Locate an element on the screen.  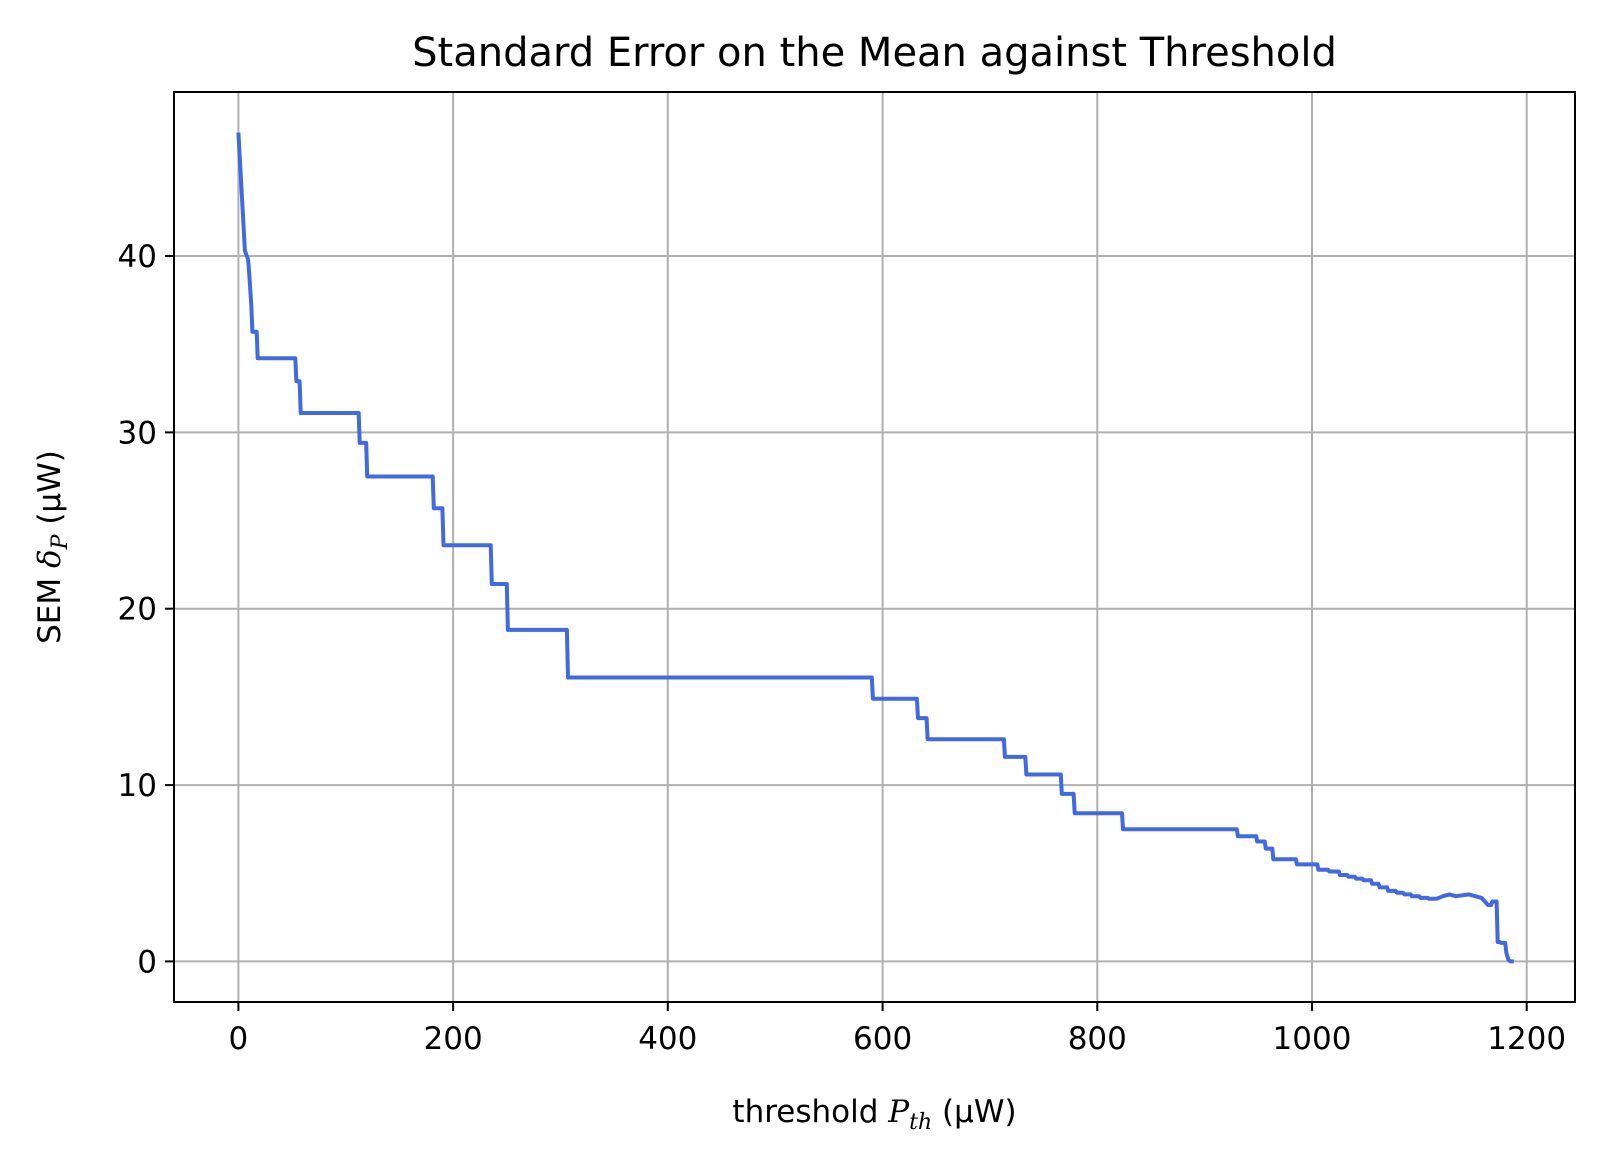
y-axis-label-symbol: δ is located at coordinates (50, 558).